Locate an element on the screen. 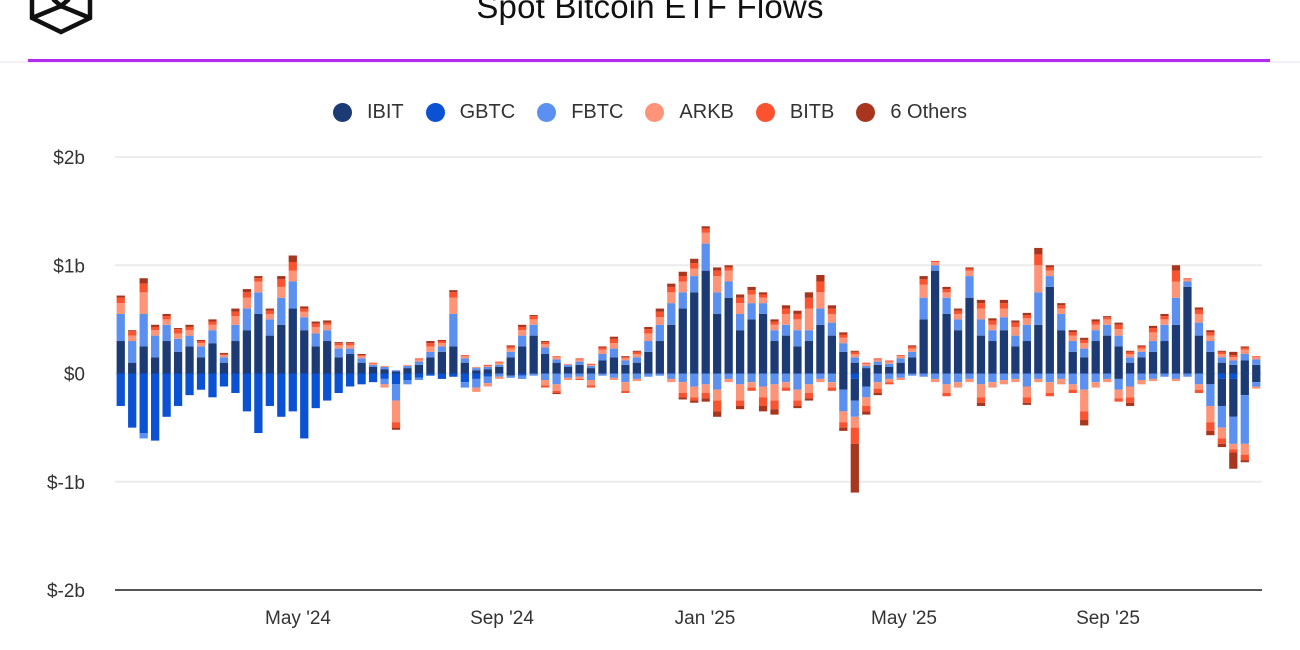 This screenshot has height=650, width=1300. legend-item-arkb: ARKB is located at coordinates (689, 112).